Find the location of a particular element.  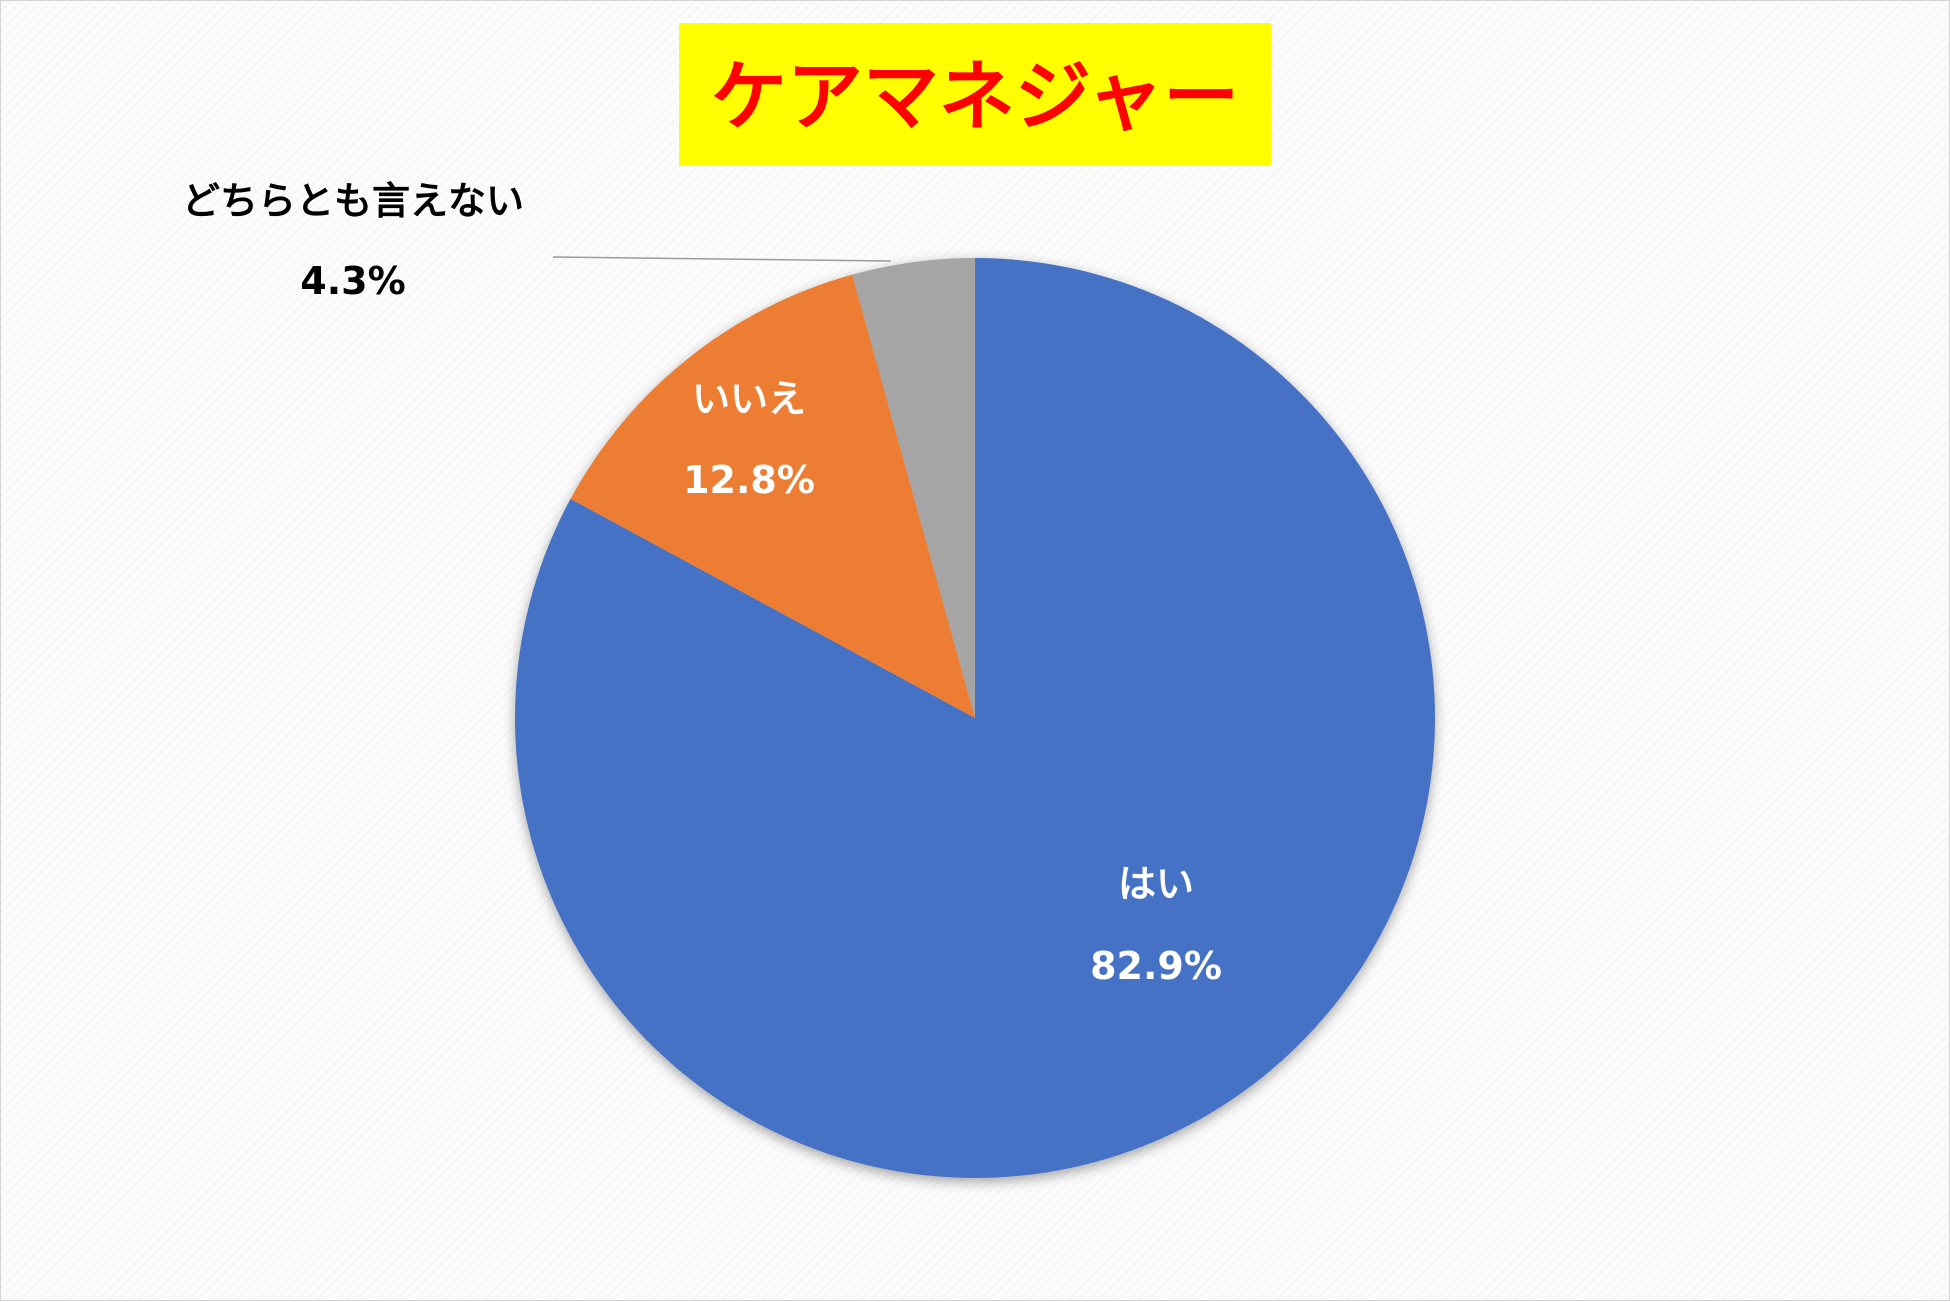

slice-value-iie: 12.8% is located at coordinates (749, 480).